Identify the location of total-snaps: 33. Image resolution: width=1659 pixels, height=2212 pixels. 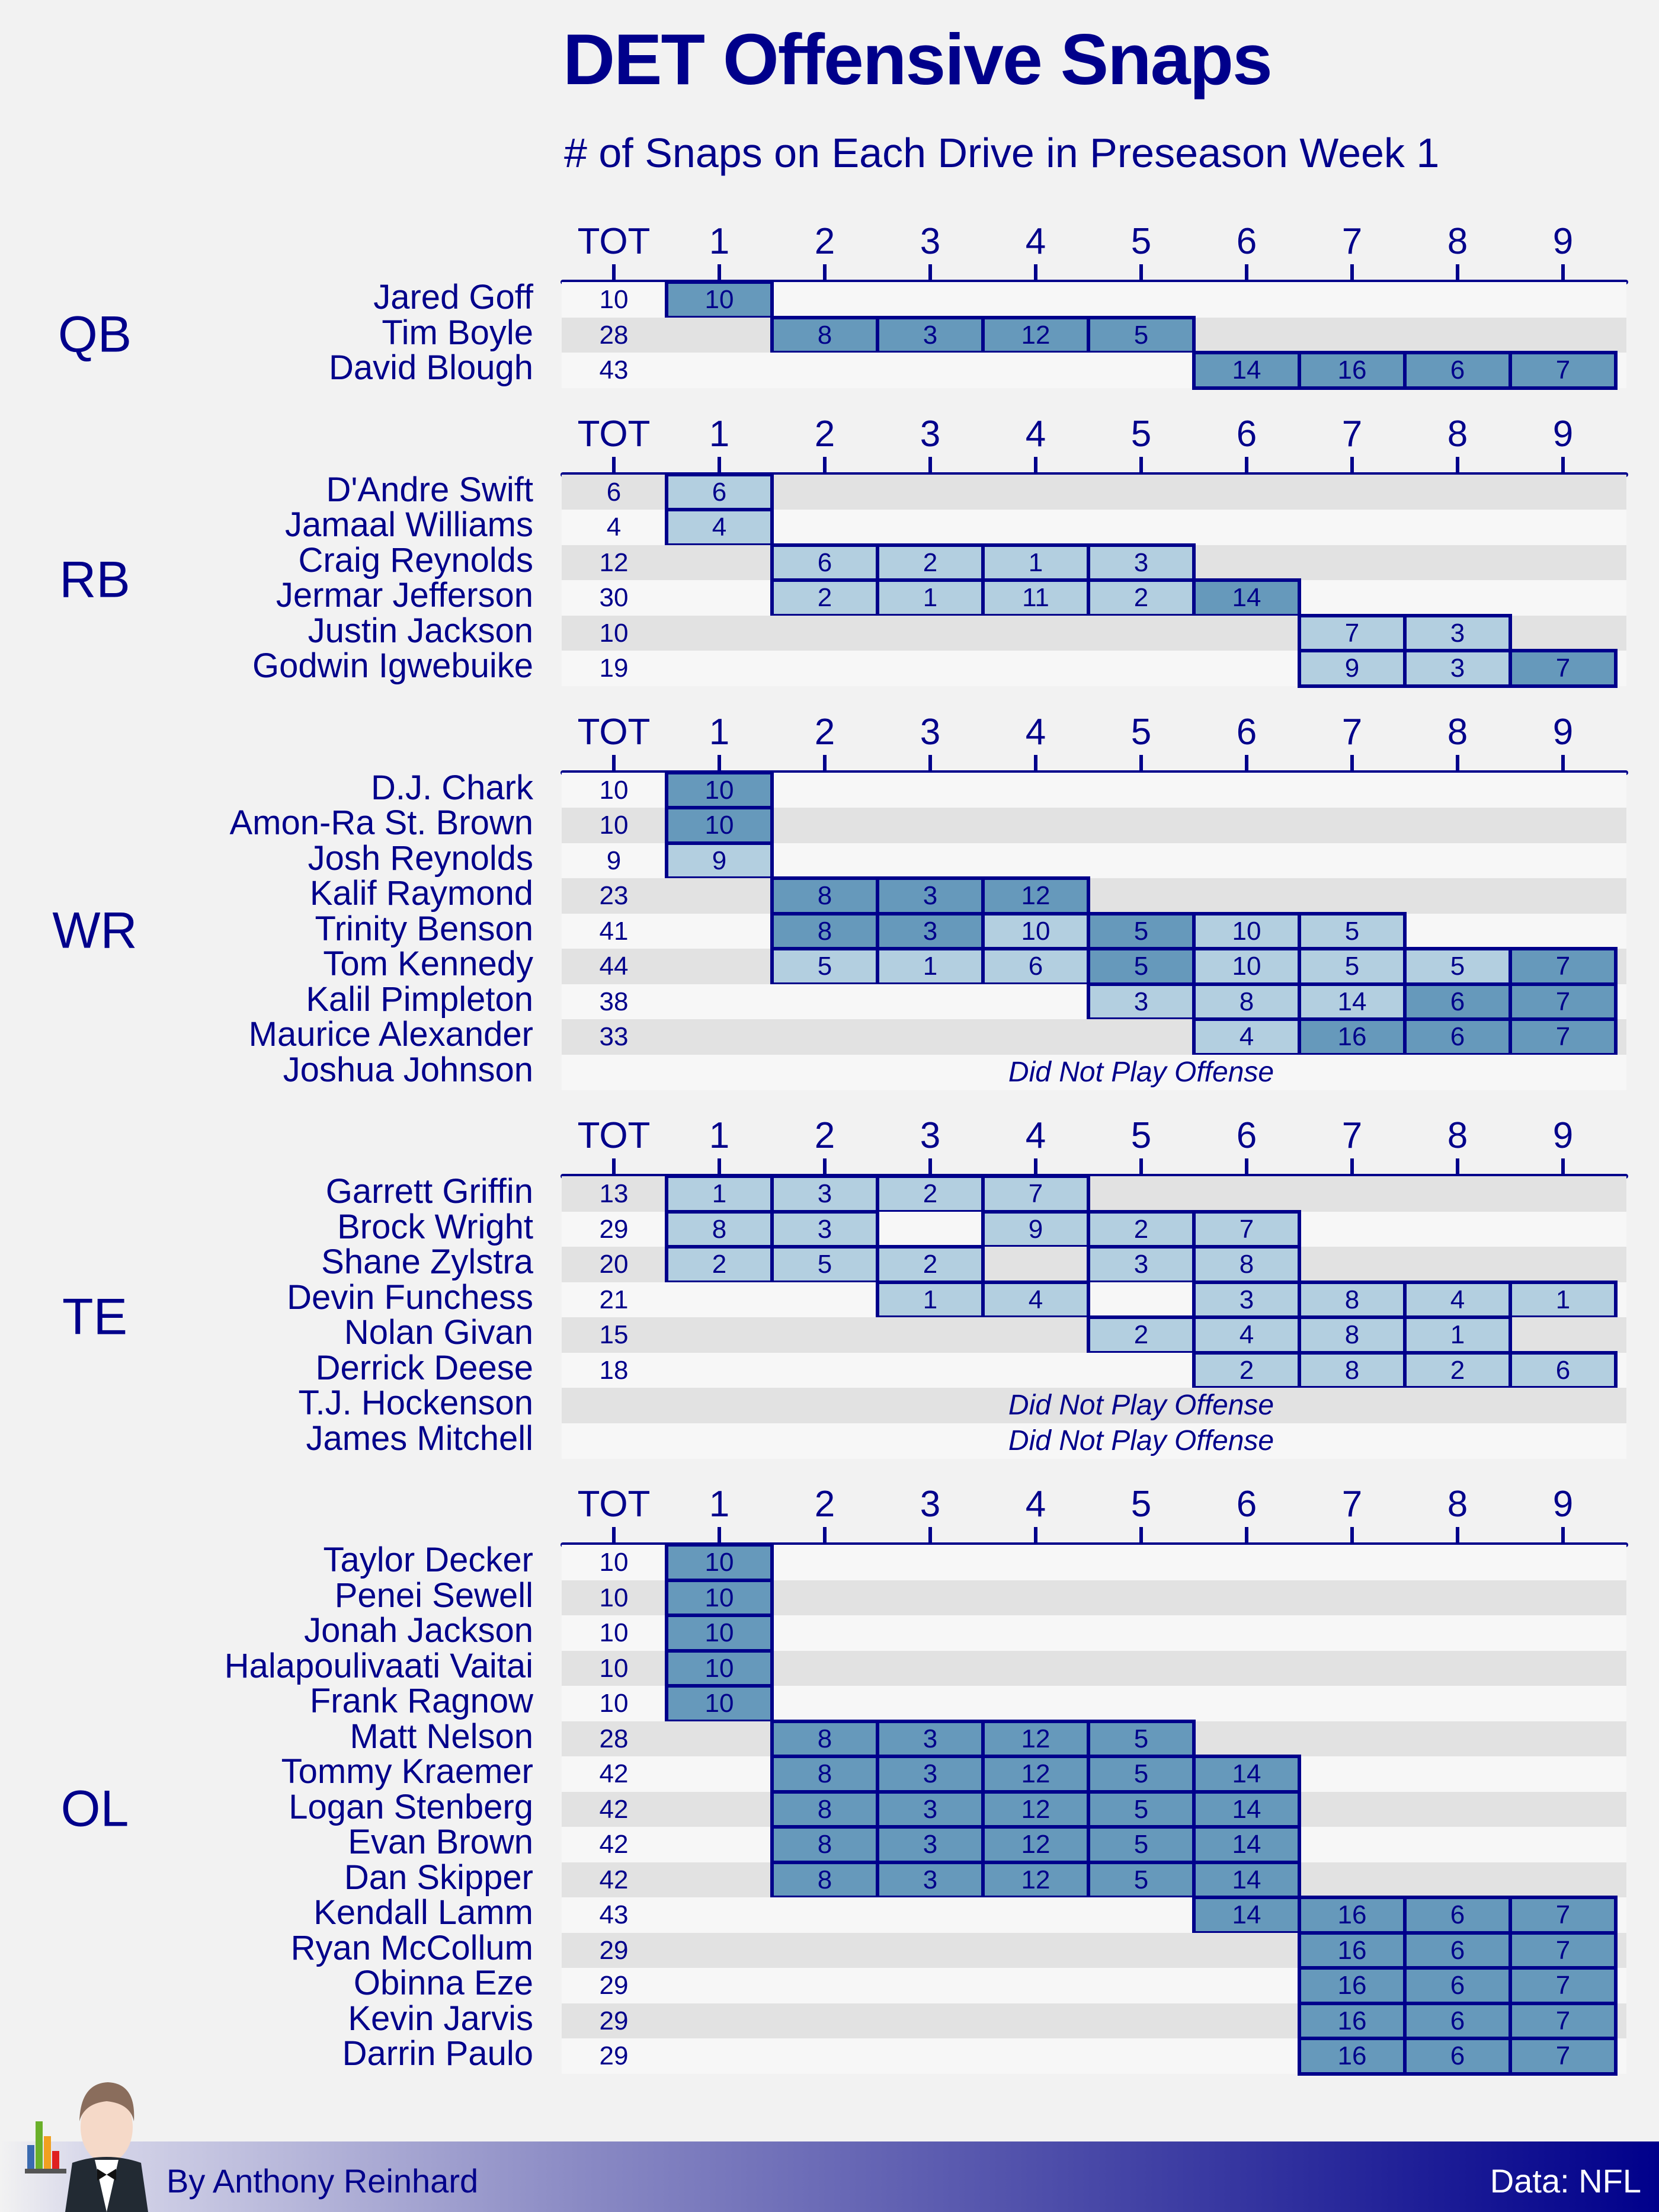
(614, 1036).